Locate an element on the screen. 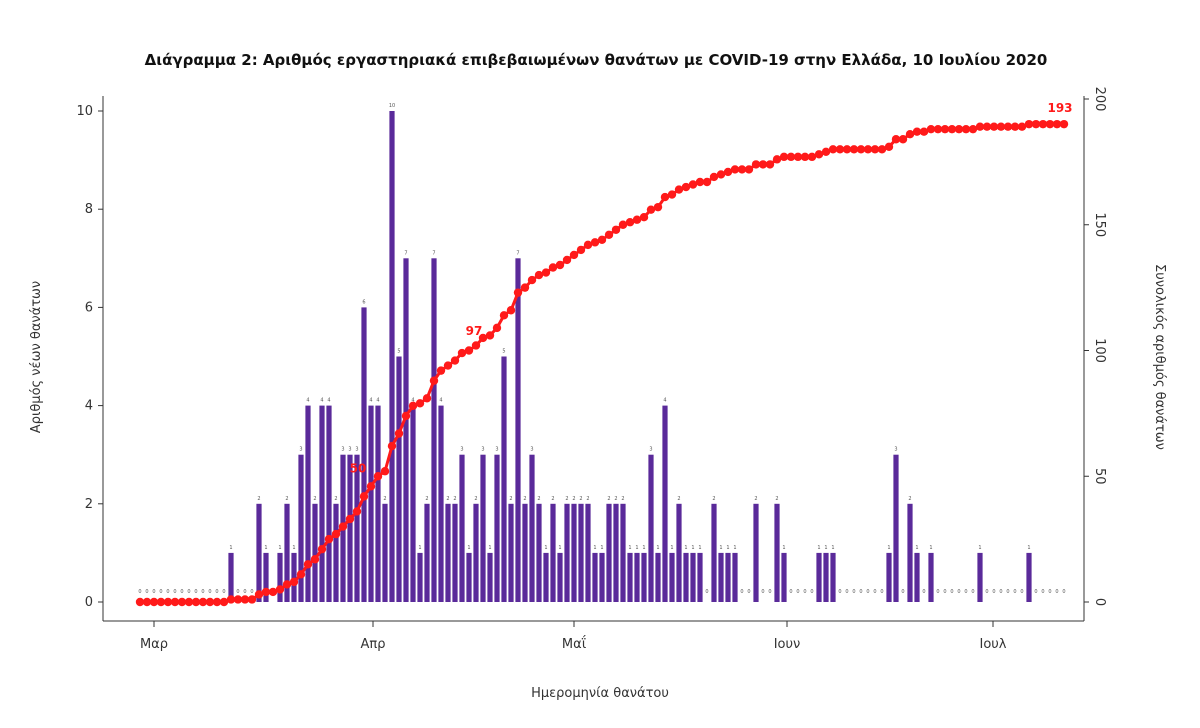 The width and height of the screenshot is (1200, 728). bar-value-label: 7 is located at coordinates (517, 253).